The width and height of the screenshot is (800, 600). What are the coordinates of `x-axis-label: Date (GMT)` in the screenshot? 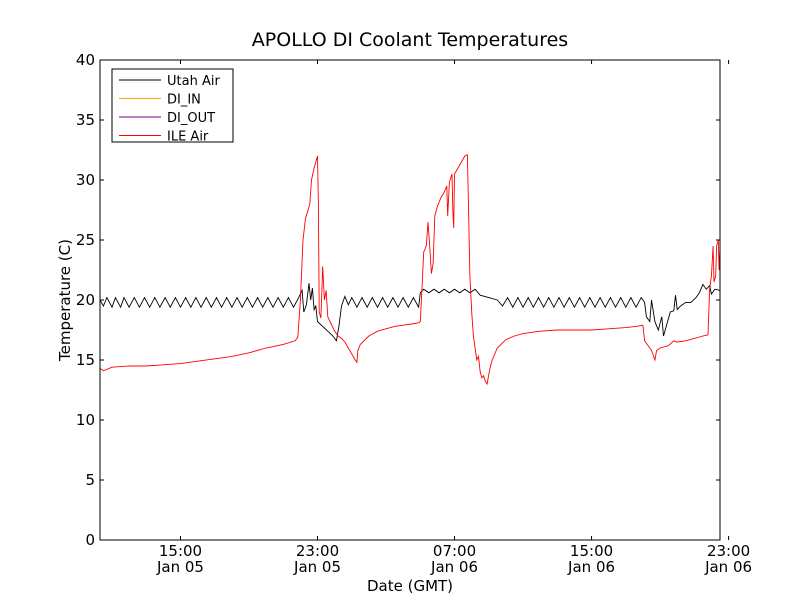 It's located at (410, 586).